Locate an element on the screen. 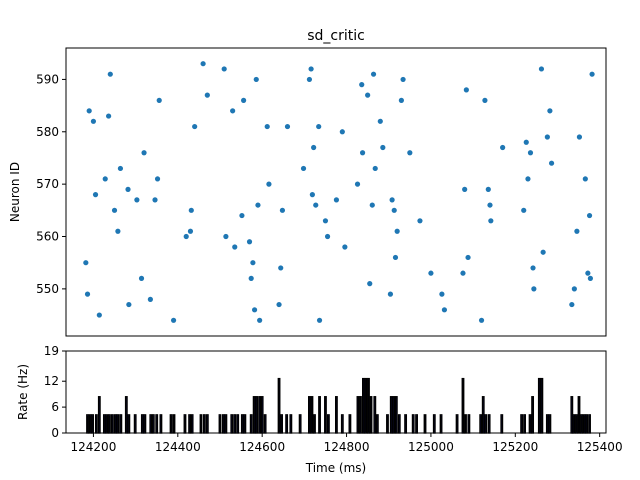 The width and height of the screenshot is (640, 480). raster-title: sd_critic is located at coordinates (336, 36).